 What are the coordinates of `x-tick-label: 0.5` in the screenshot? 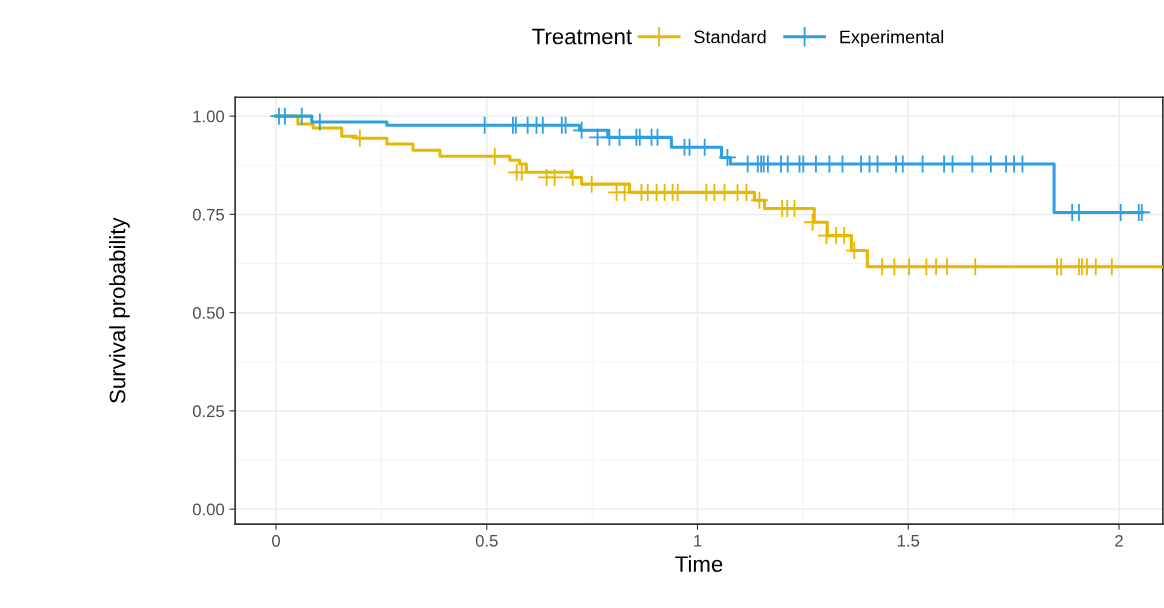 It's located at (486, 540).